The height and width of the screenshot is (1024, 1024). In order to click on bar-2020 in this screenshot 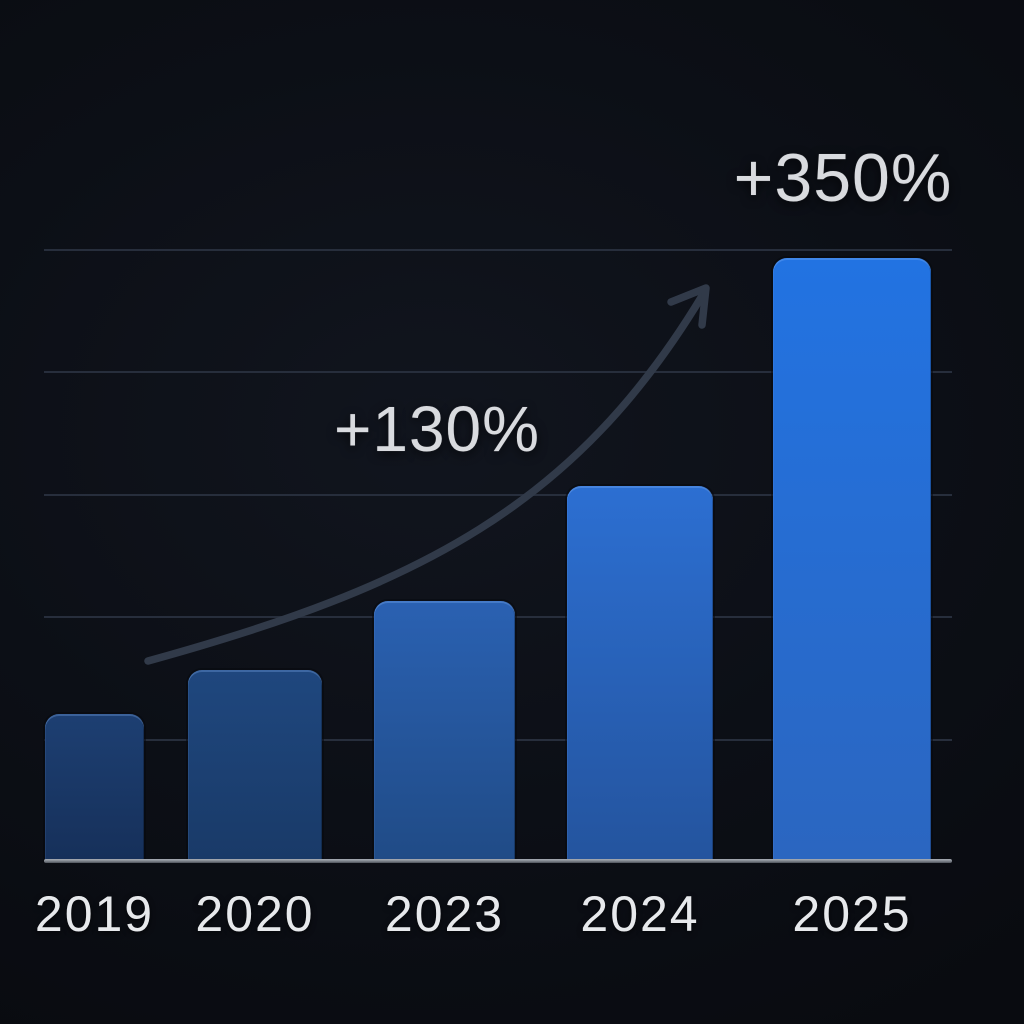, I will do `click(255, 765)`.